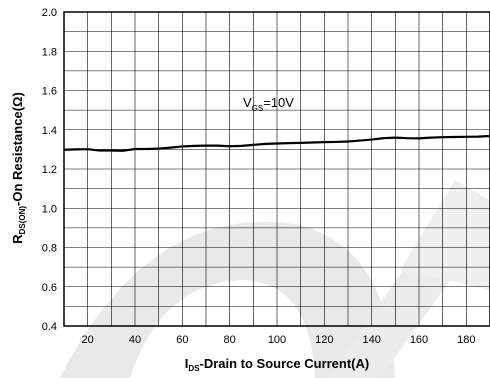 The width and height of the screenshot is (490, 378). Describe the element at coordinates (49, 327) in the screenshot. I see `y-tick-label: 0.4` at that location.